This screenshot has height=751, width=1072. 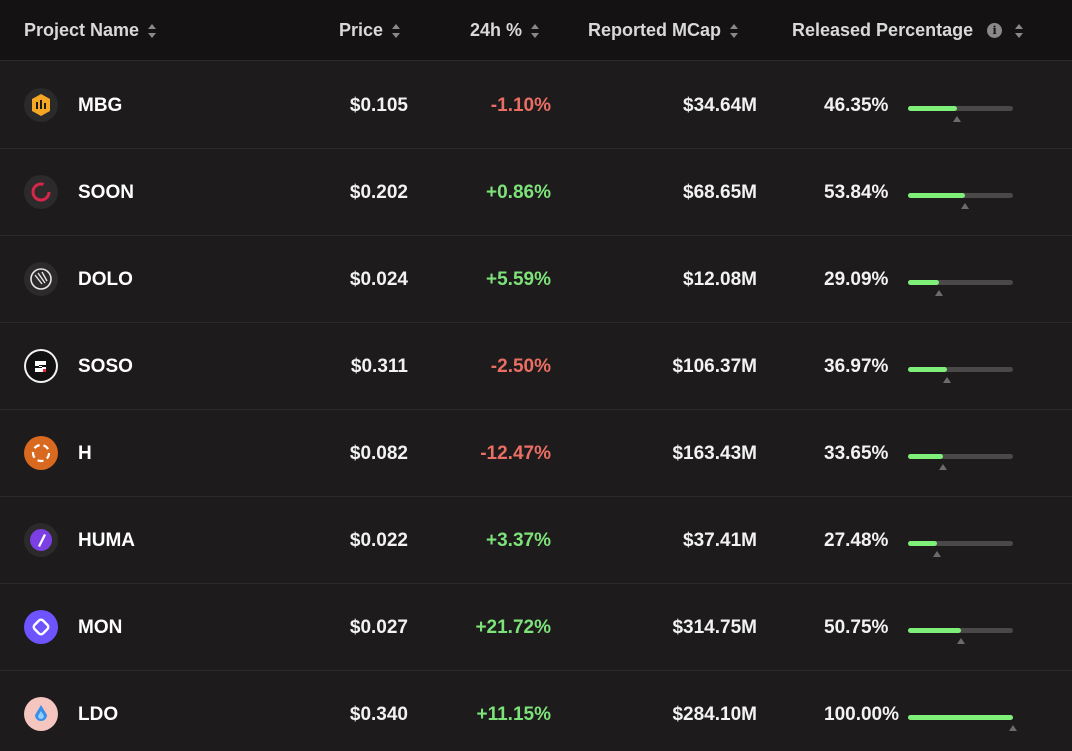 I want to click on change-24h-value: -2.50%, so click(x=520, y=366).